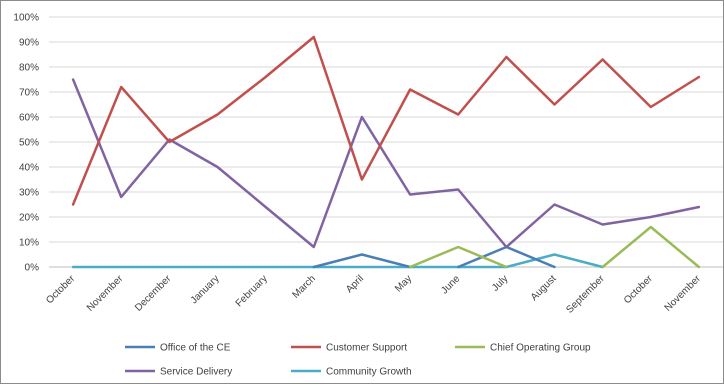  What do you see at coordinates (26, 18) in the screenshot?
I see `y-tick-label: 100%` at bounding box center [26, 18].